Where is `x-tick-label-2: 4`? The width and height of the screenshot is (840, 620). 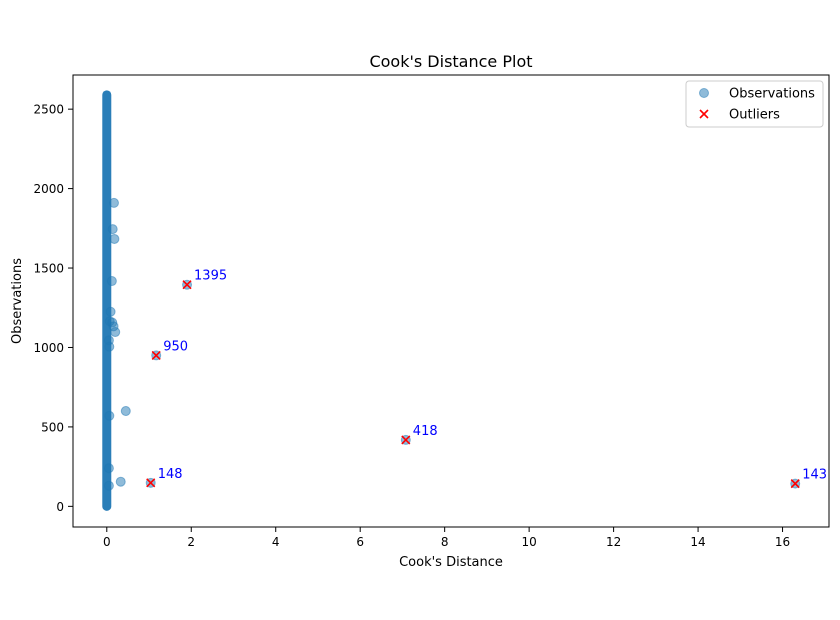
x-tick-label-2: 4 is located at coordinates (276, 542).